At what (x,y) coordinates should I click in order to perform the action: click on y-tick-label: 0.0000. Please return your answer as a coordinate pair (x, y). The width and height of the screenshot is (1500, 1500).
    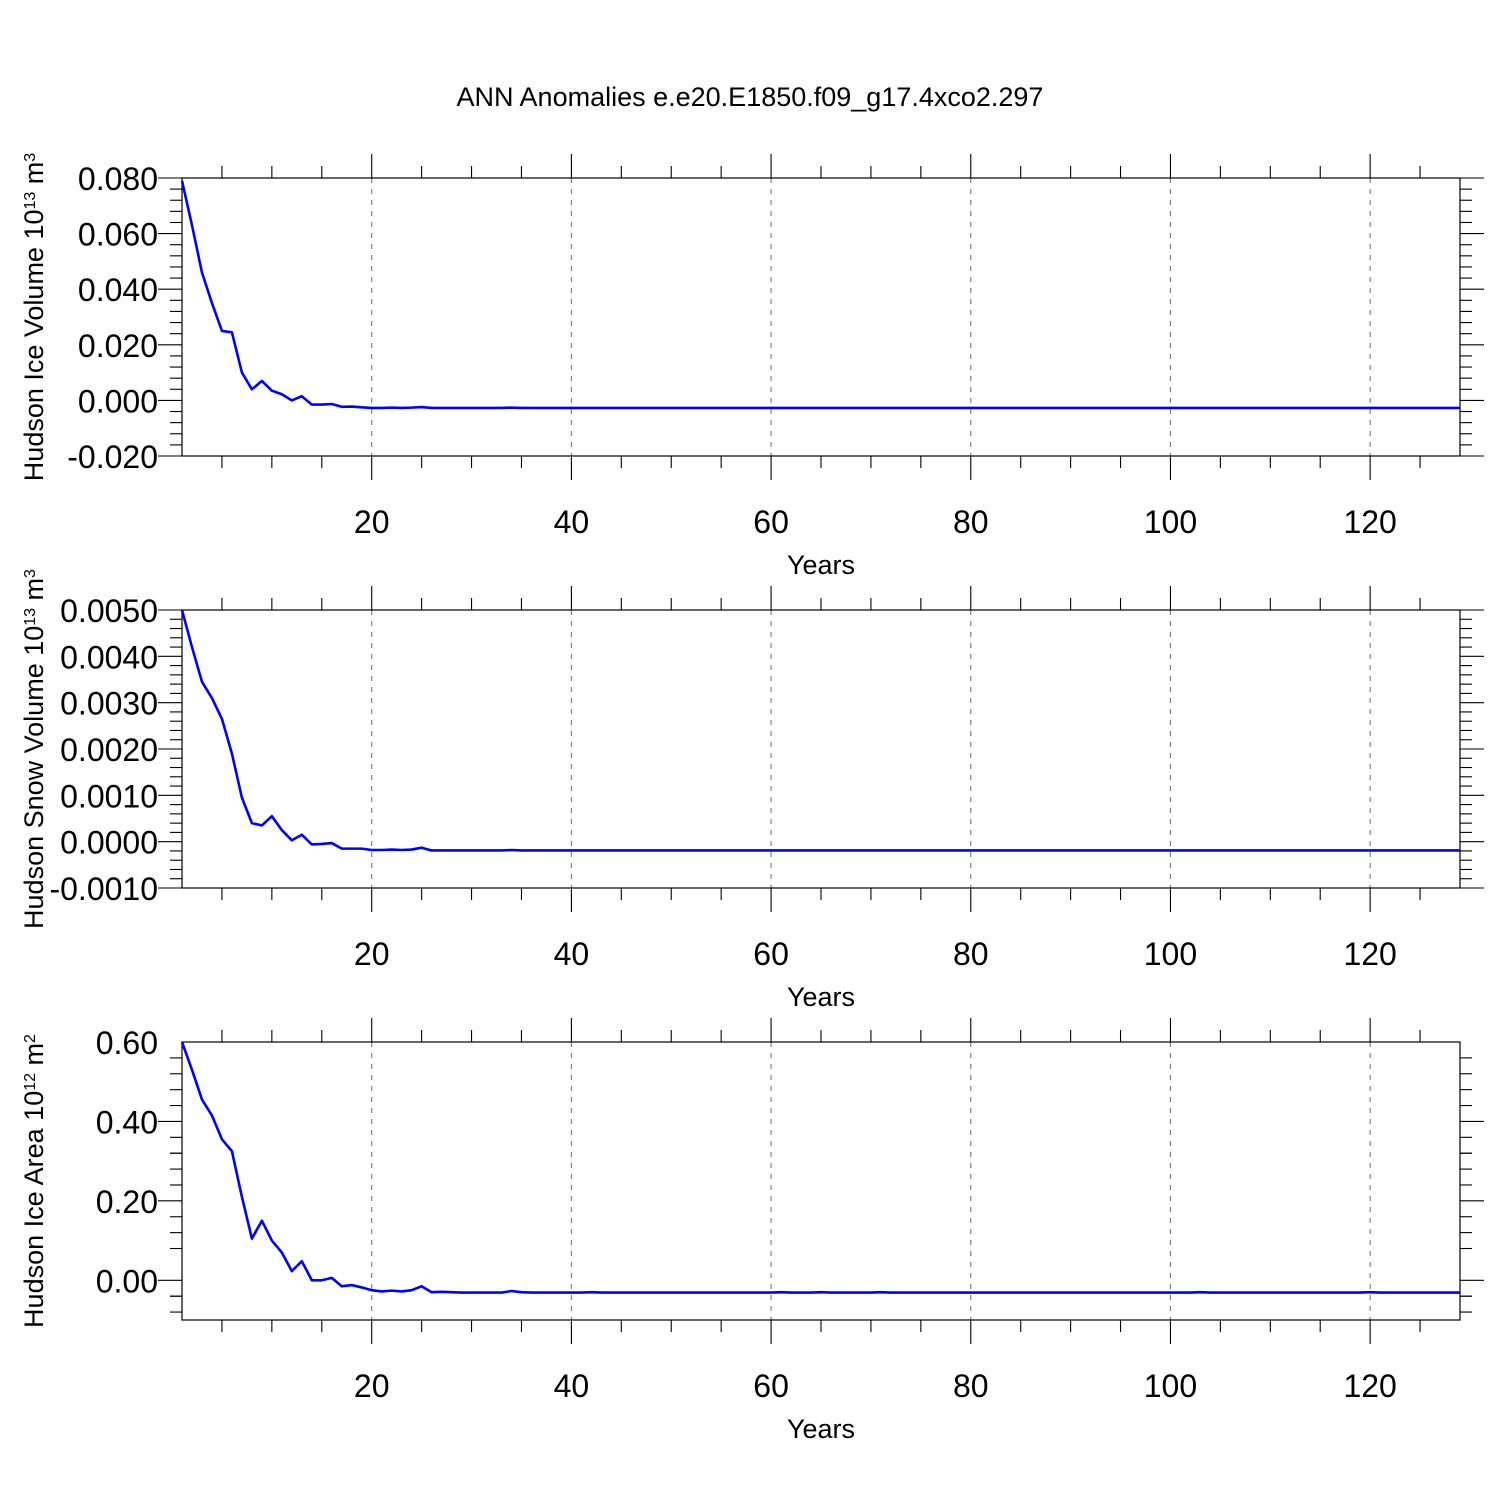
    Looking at the image, I should click on (109, 843).